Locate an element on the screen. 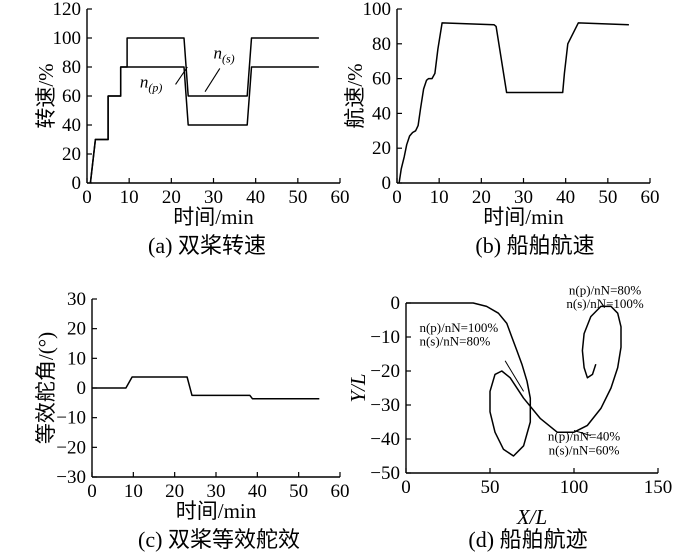  panel-caption: (d) 船舶航迹 is located at coordinates (527, 539).